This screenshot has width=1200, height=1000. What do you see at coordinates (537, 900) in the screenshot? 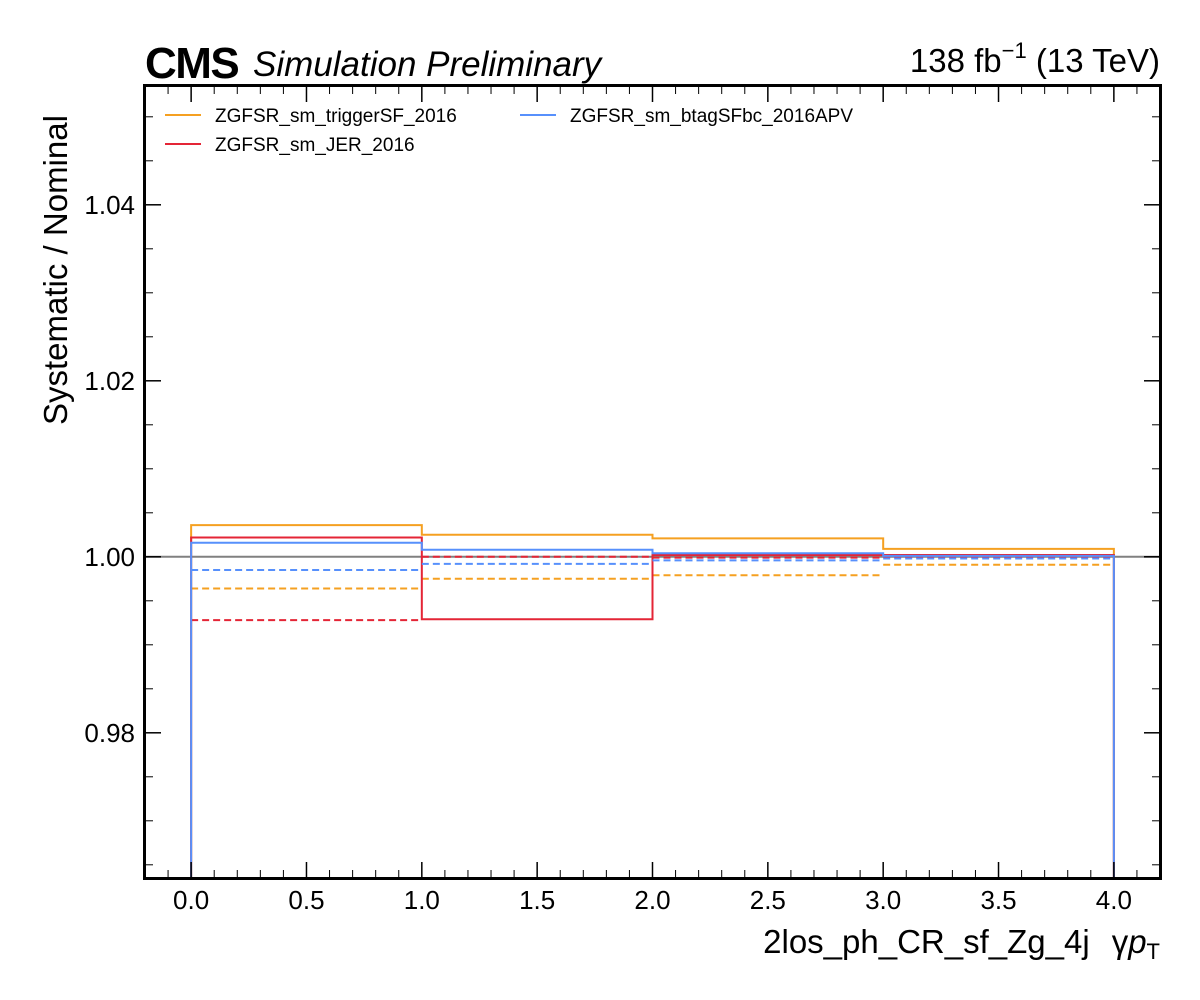
I see `x-tick-label: 1.5` at bounding box center [537, 900].